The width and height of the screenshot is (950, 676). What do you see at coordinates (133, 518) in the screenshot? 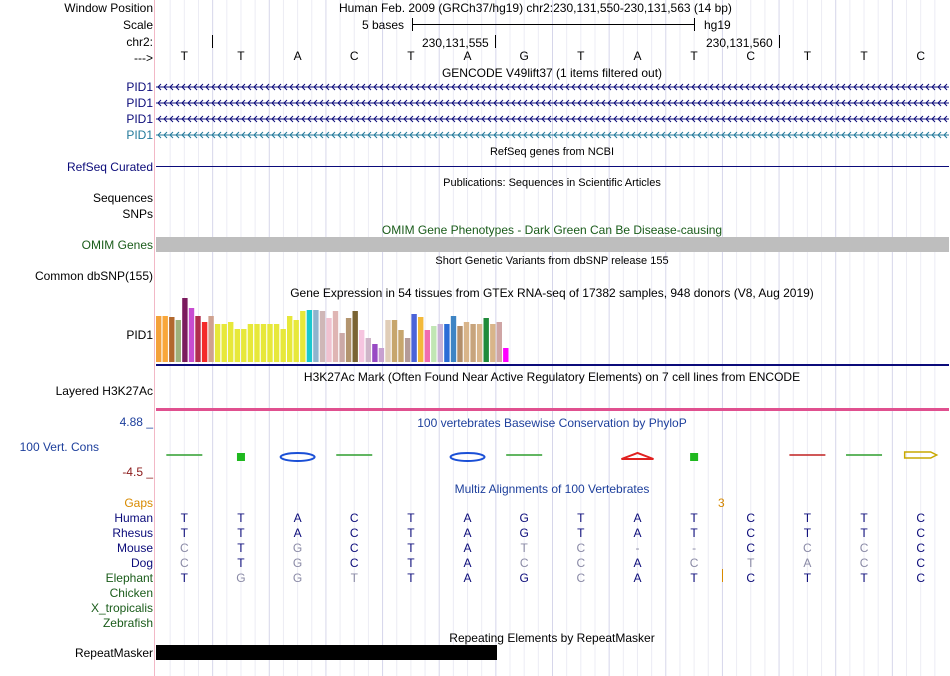
I see `multiz-species-label: Human` at bounding box center [133, 518].